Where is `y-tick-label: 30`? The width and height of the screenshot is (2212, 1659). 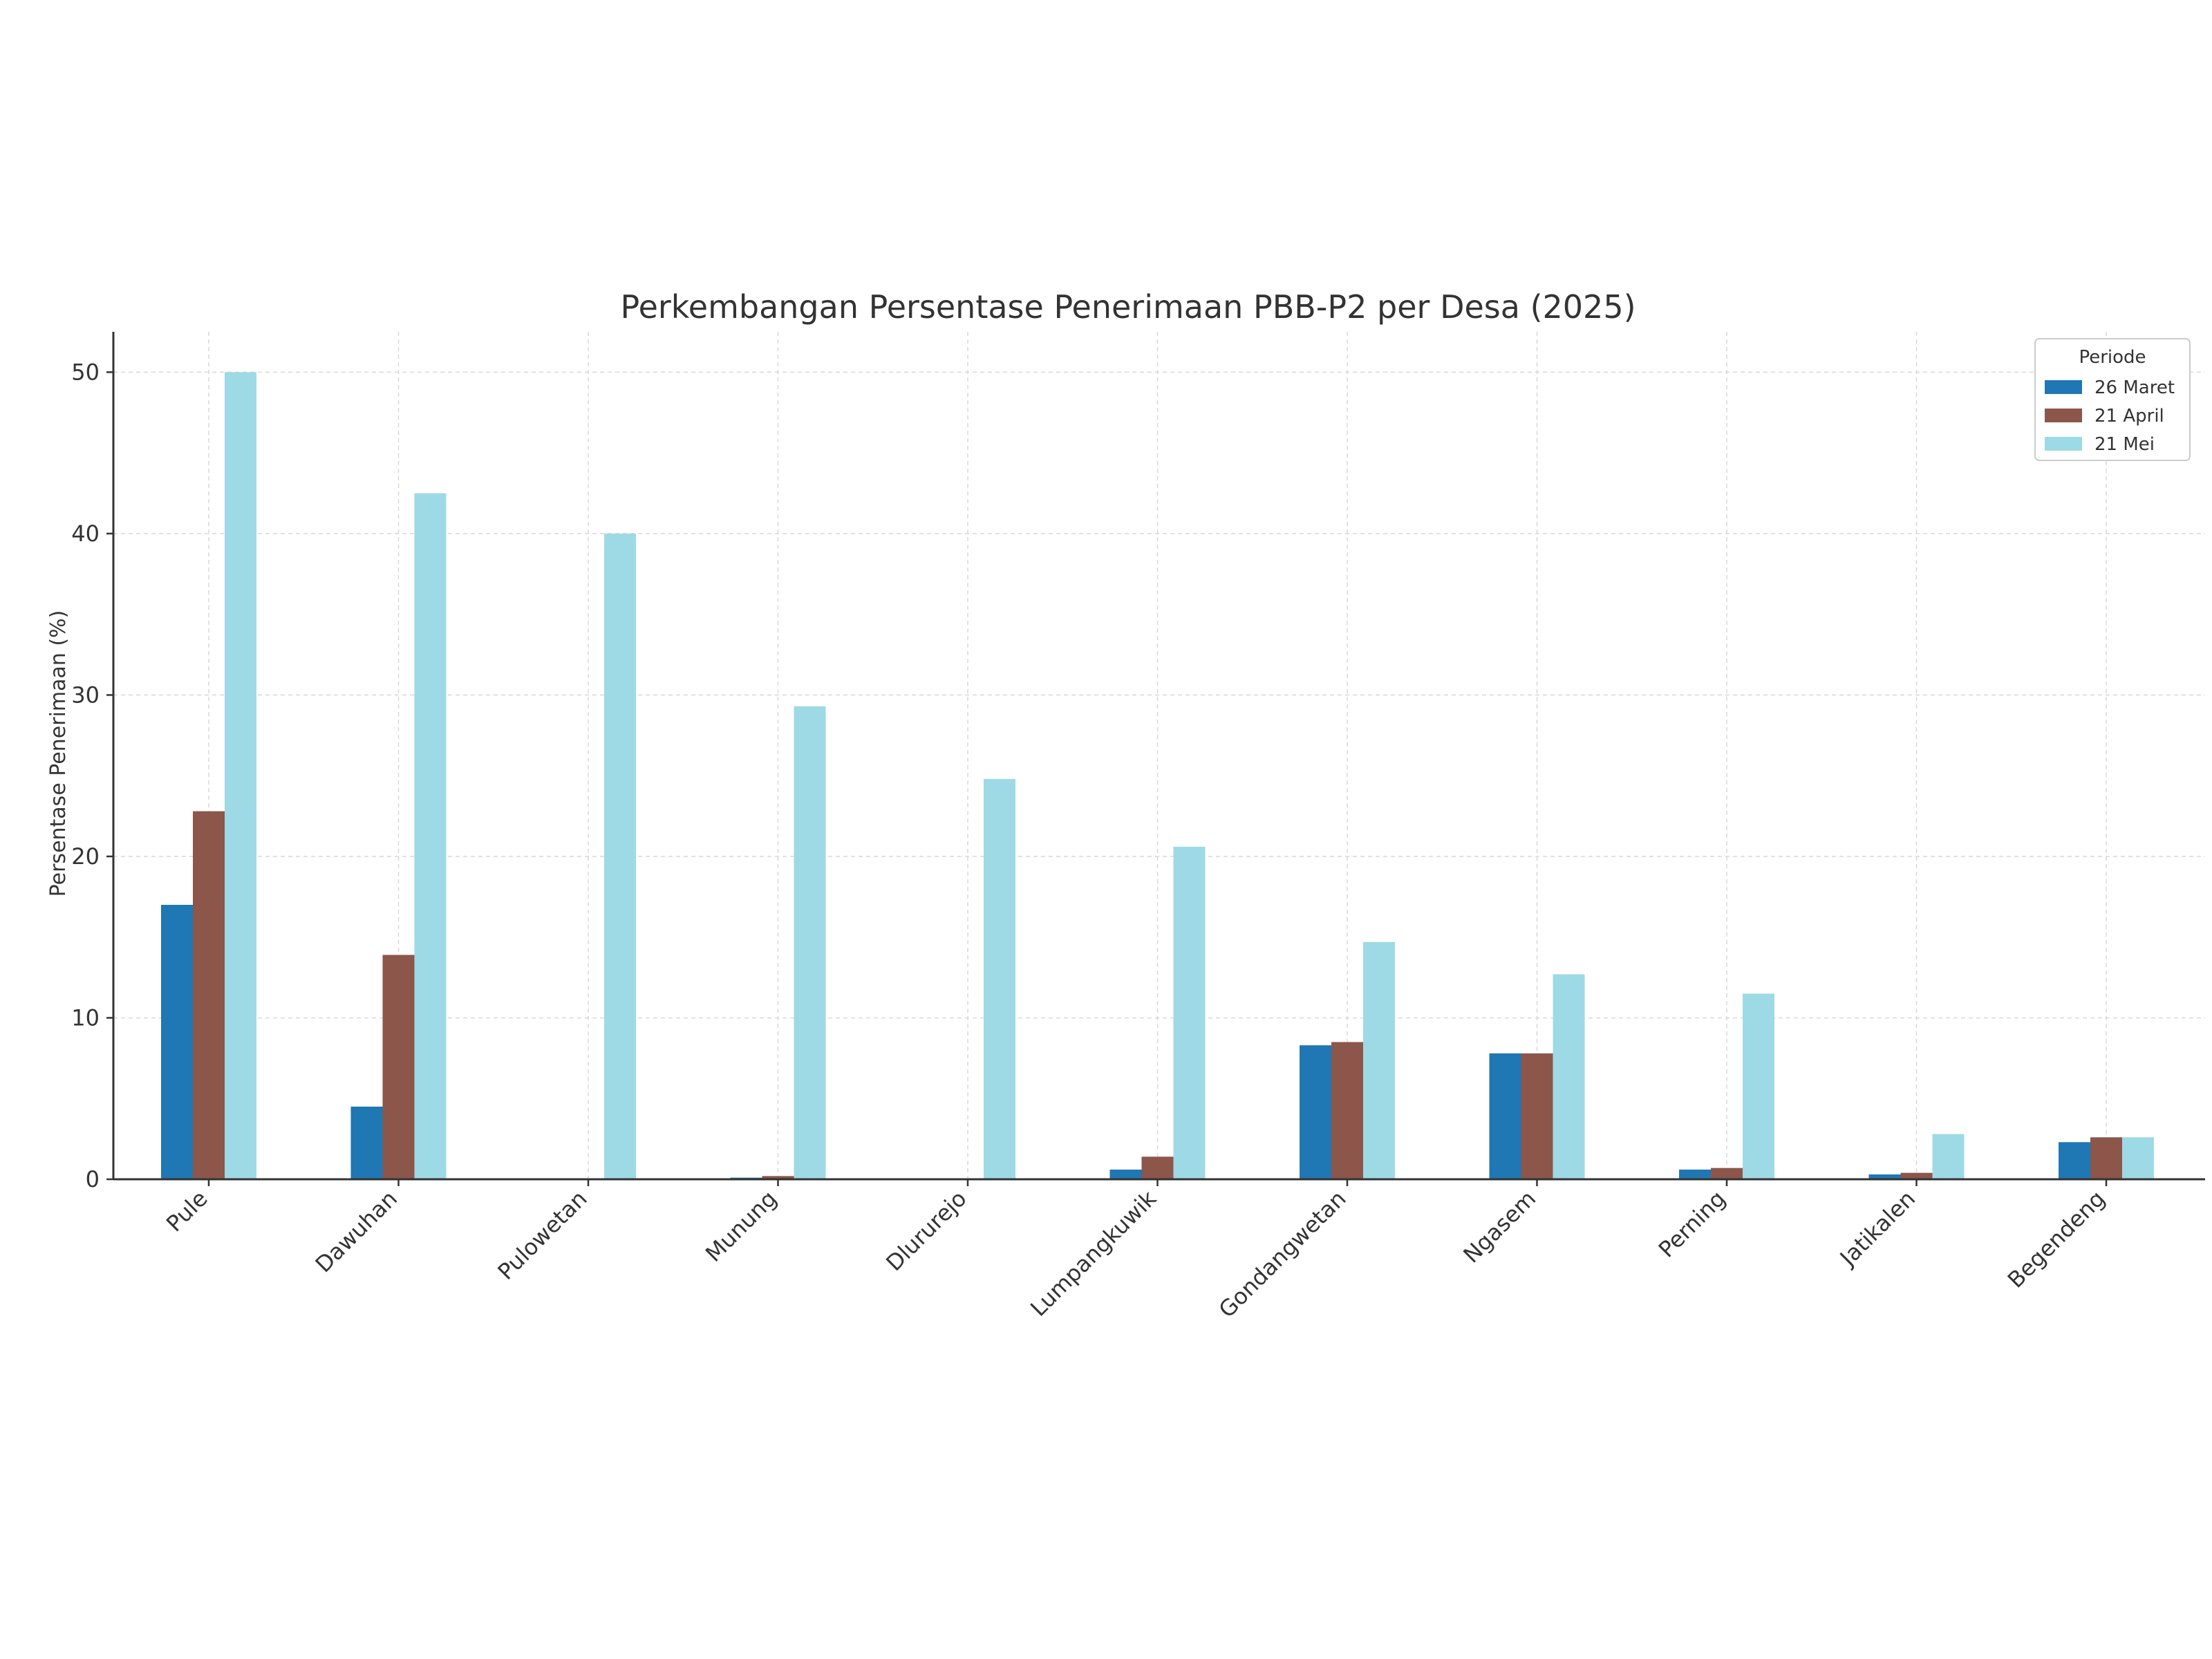
y-tick-label: 30 is located at coordinates (85, 695).